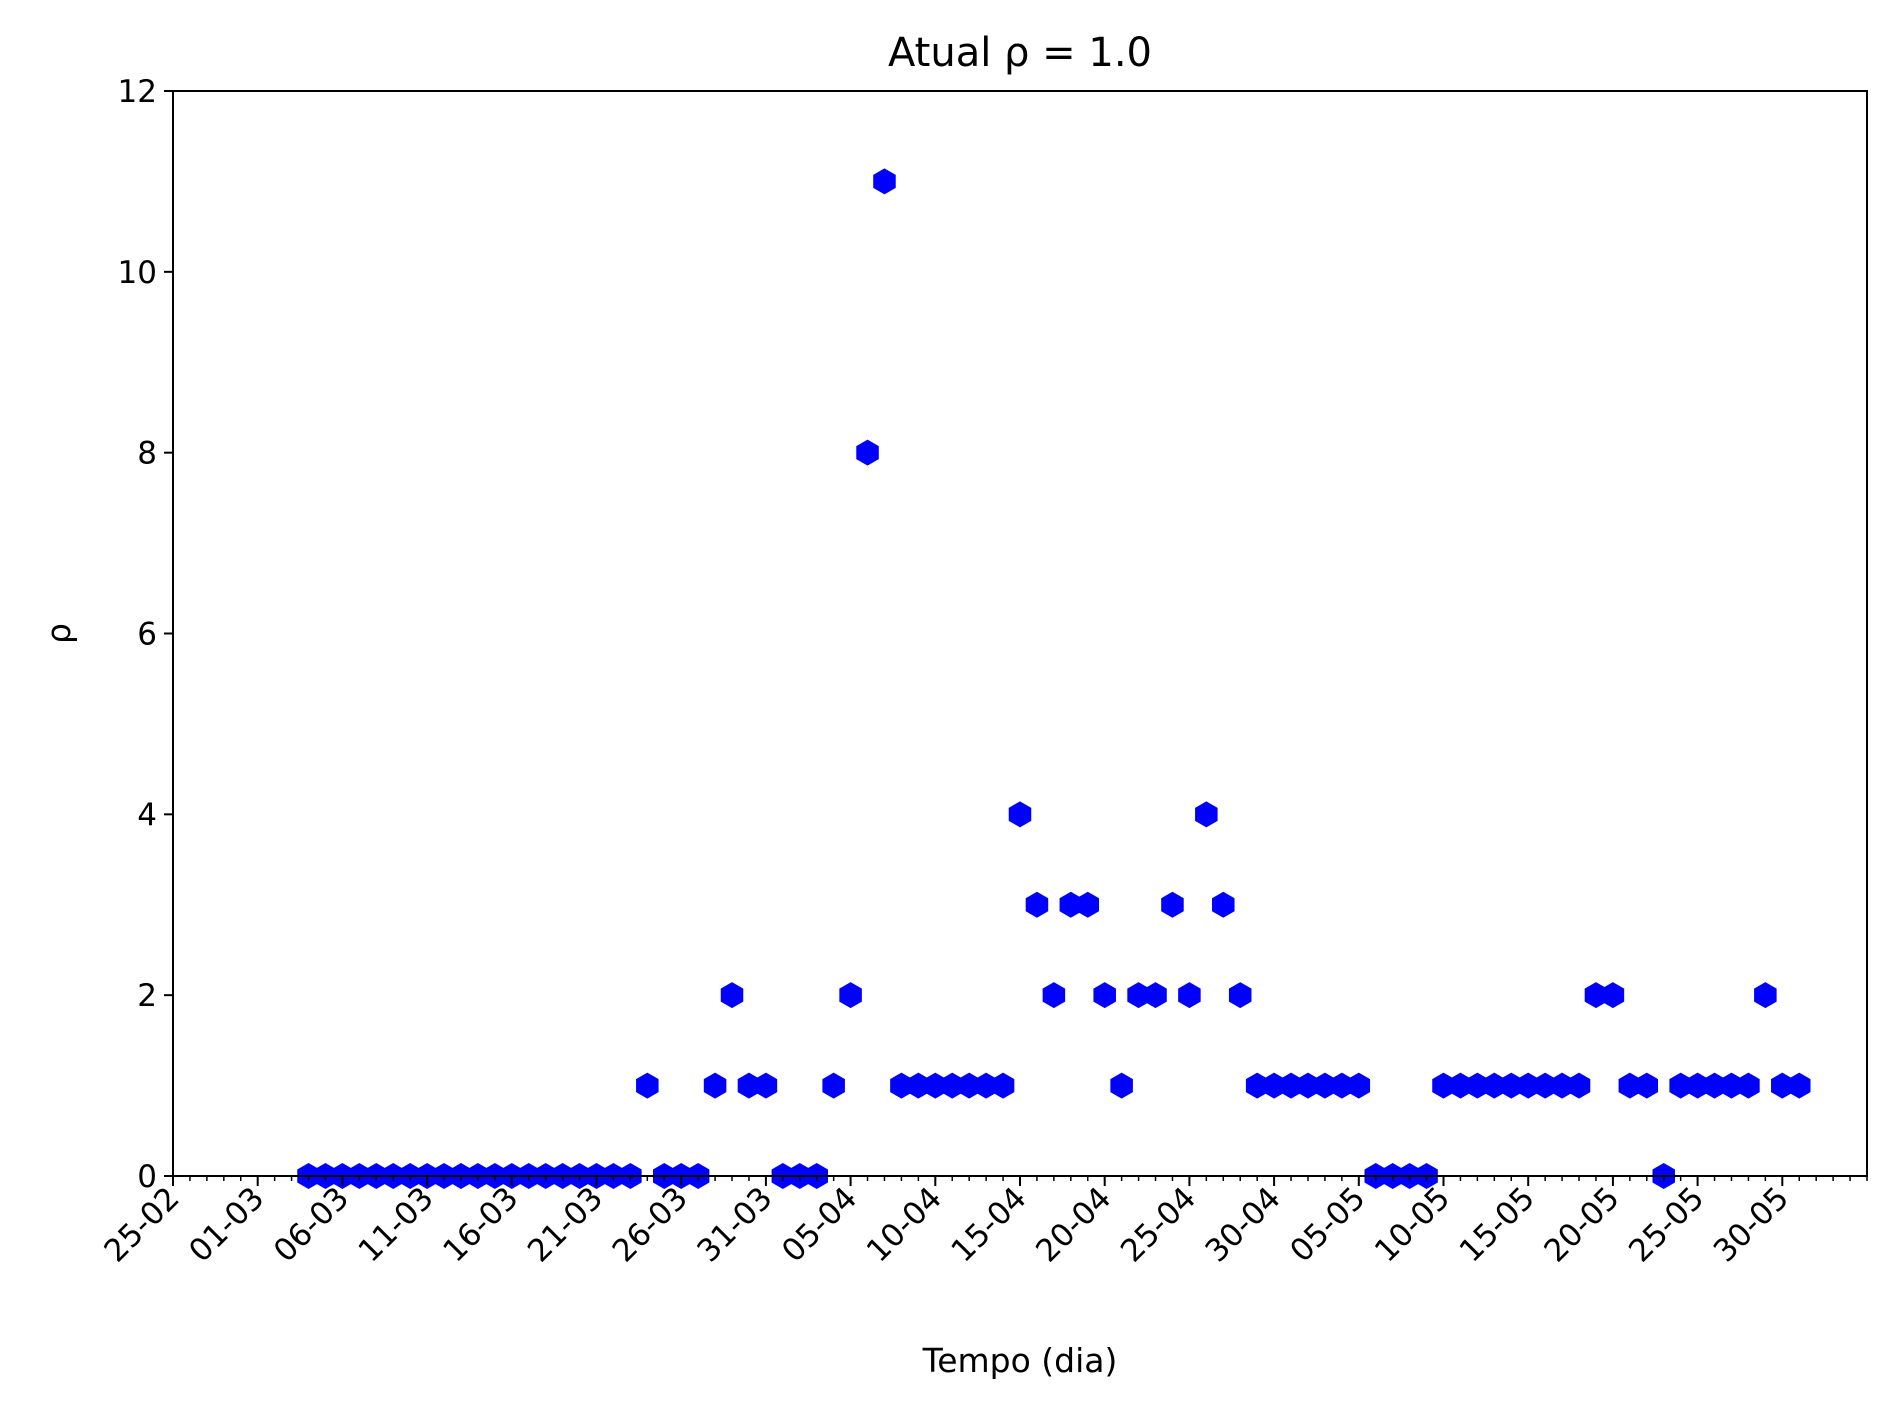 This screenshot has width=1890, height=1411. What do you see at coordinates (734, 1224) in the screenshot?
I see `x-tick-label: 31-03` at bounding box center [734, 1224].